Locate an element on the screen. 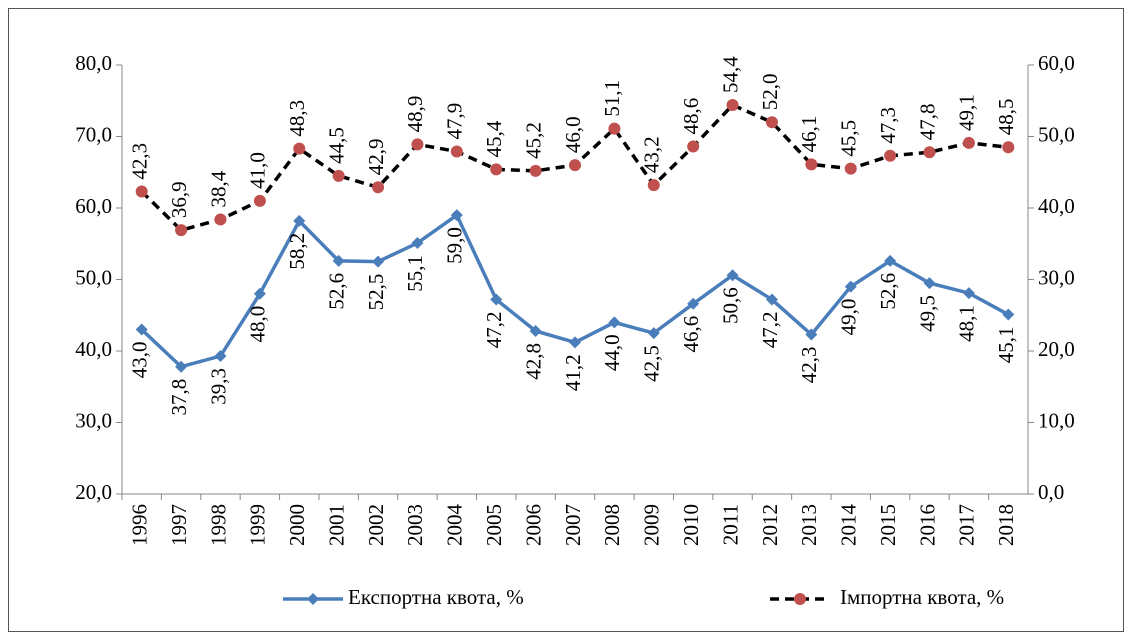  x-tick-label: 1997 is located at coordinates (179, 525).